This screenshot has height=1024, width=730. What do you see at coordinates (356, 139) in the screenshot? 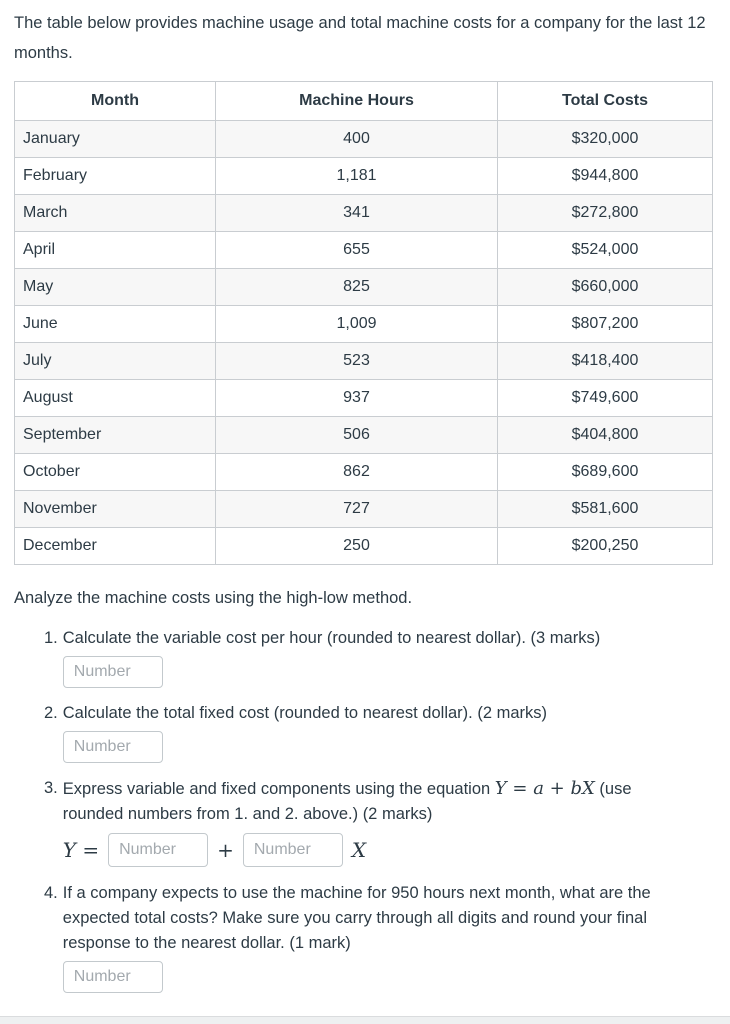
I see `hours-cell: 400` at bounding box center [356, 139].